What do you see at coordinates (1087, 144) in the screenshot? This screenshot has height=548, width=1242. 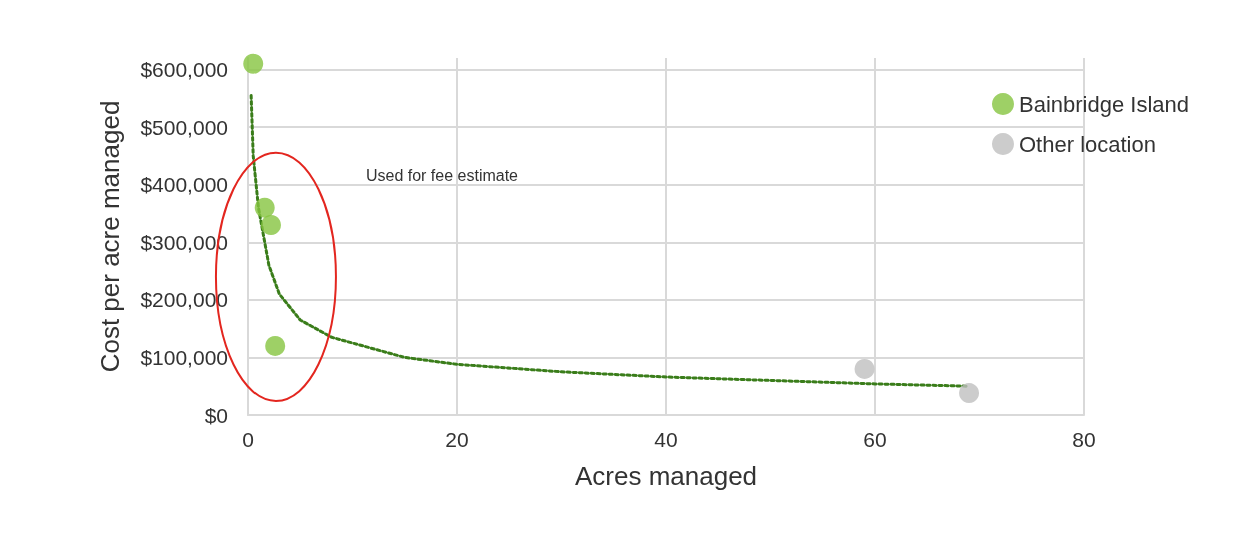 I see `legend-label: Other location` at bounding box center [1087, 144].